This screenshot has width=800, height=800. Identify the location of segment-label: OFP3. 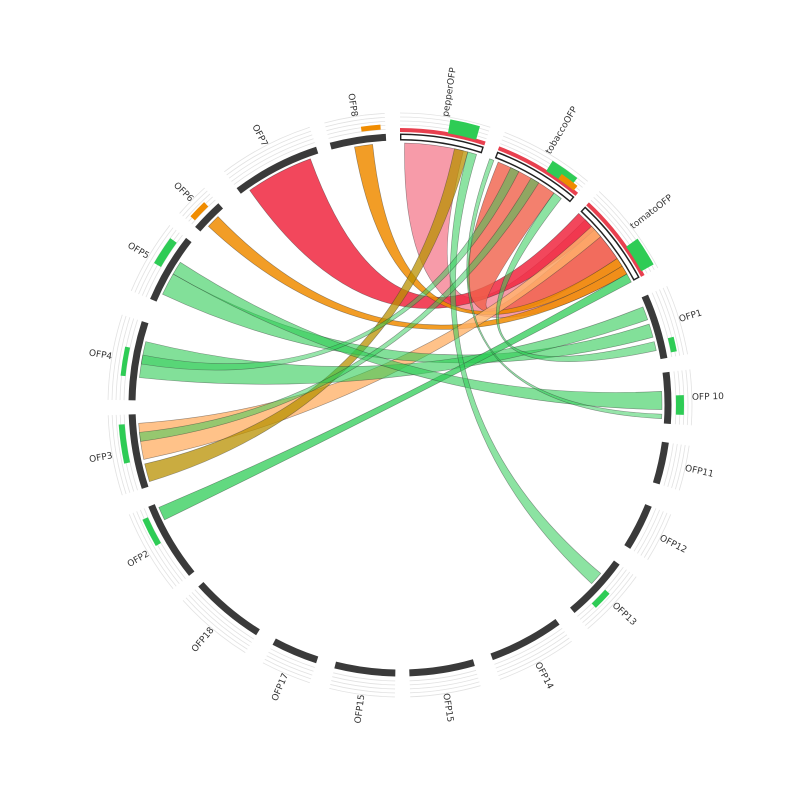
(101, 458).